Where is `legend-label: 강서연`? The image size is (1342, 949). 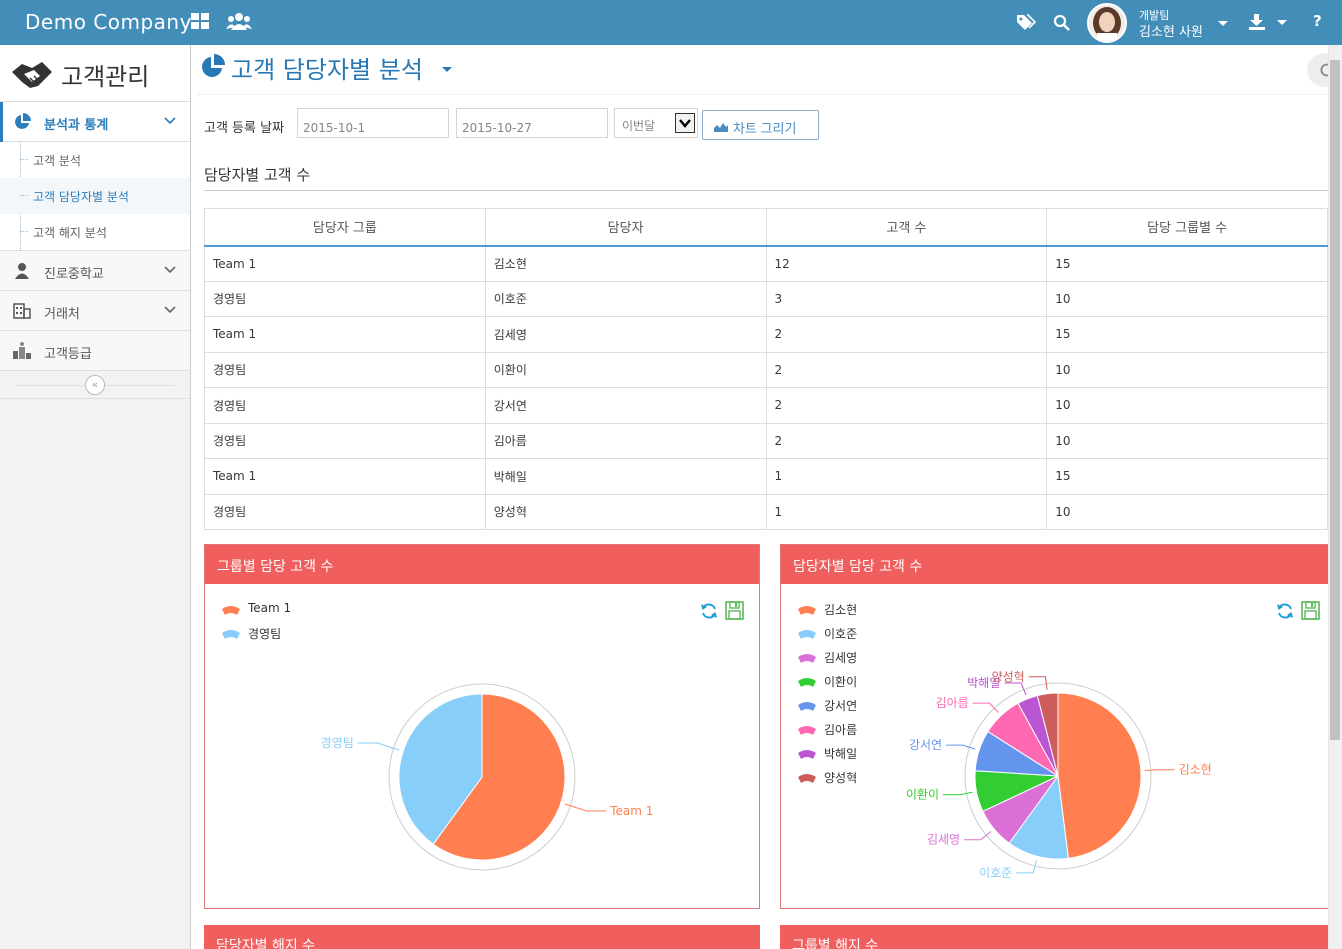
legend-label: 강서연 is located at coordinates (841, 706).